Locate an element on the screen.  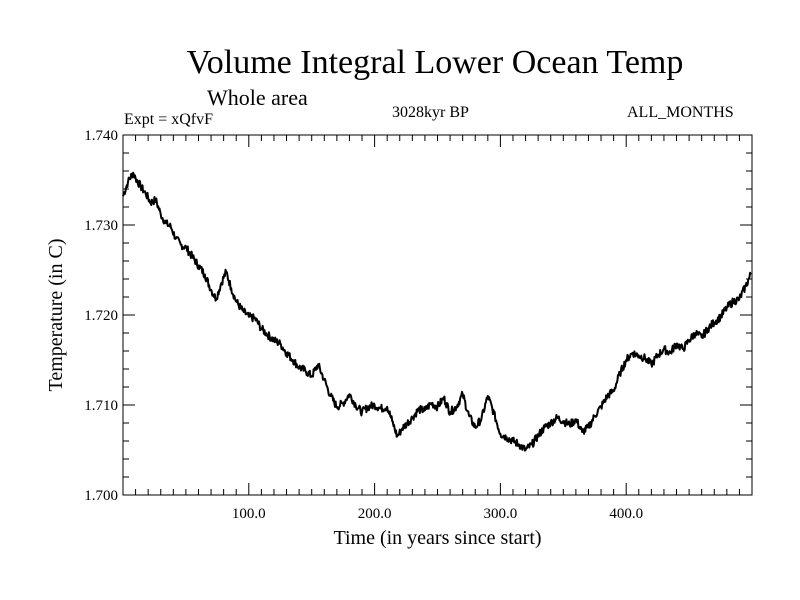
x-tick-label: 200.0 is located at coordinates (375, 514).